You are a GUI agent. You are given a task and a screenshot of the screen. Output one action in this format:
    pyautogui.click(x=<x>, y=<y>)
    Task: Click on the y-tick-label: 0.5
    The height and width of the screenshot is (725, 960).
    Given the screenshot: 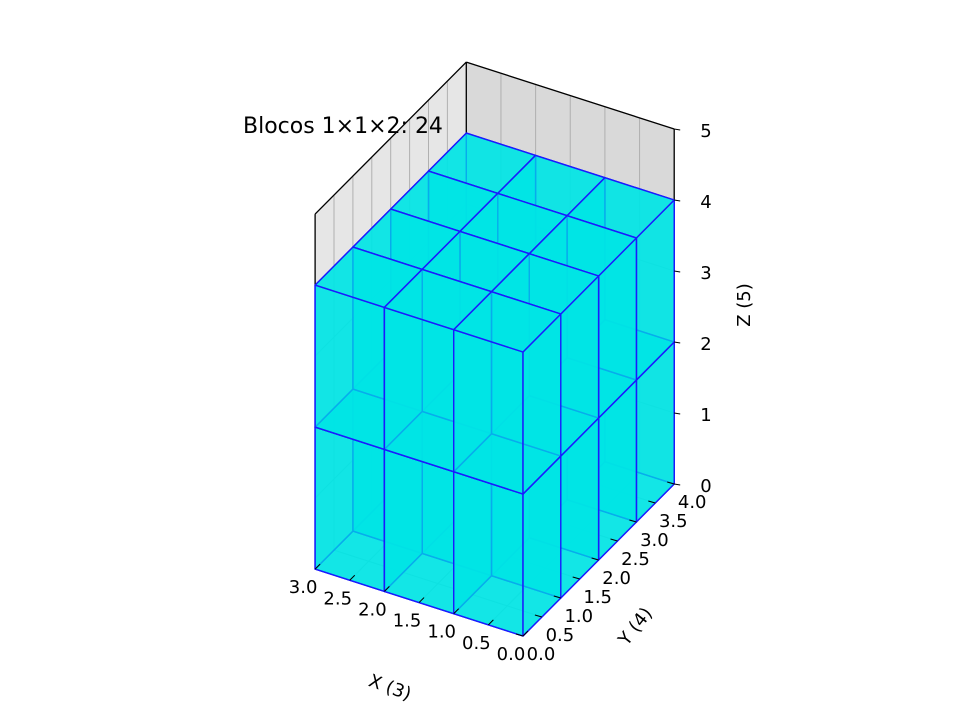 What is the action you would take?
    pyautogui.click(x=560, y=635)
    